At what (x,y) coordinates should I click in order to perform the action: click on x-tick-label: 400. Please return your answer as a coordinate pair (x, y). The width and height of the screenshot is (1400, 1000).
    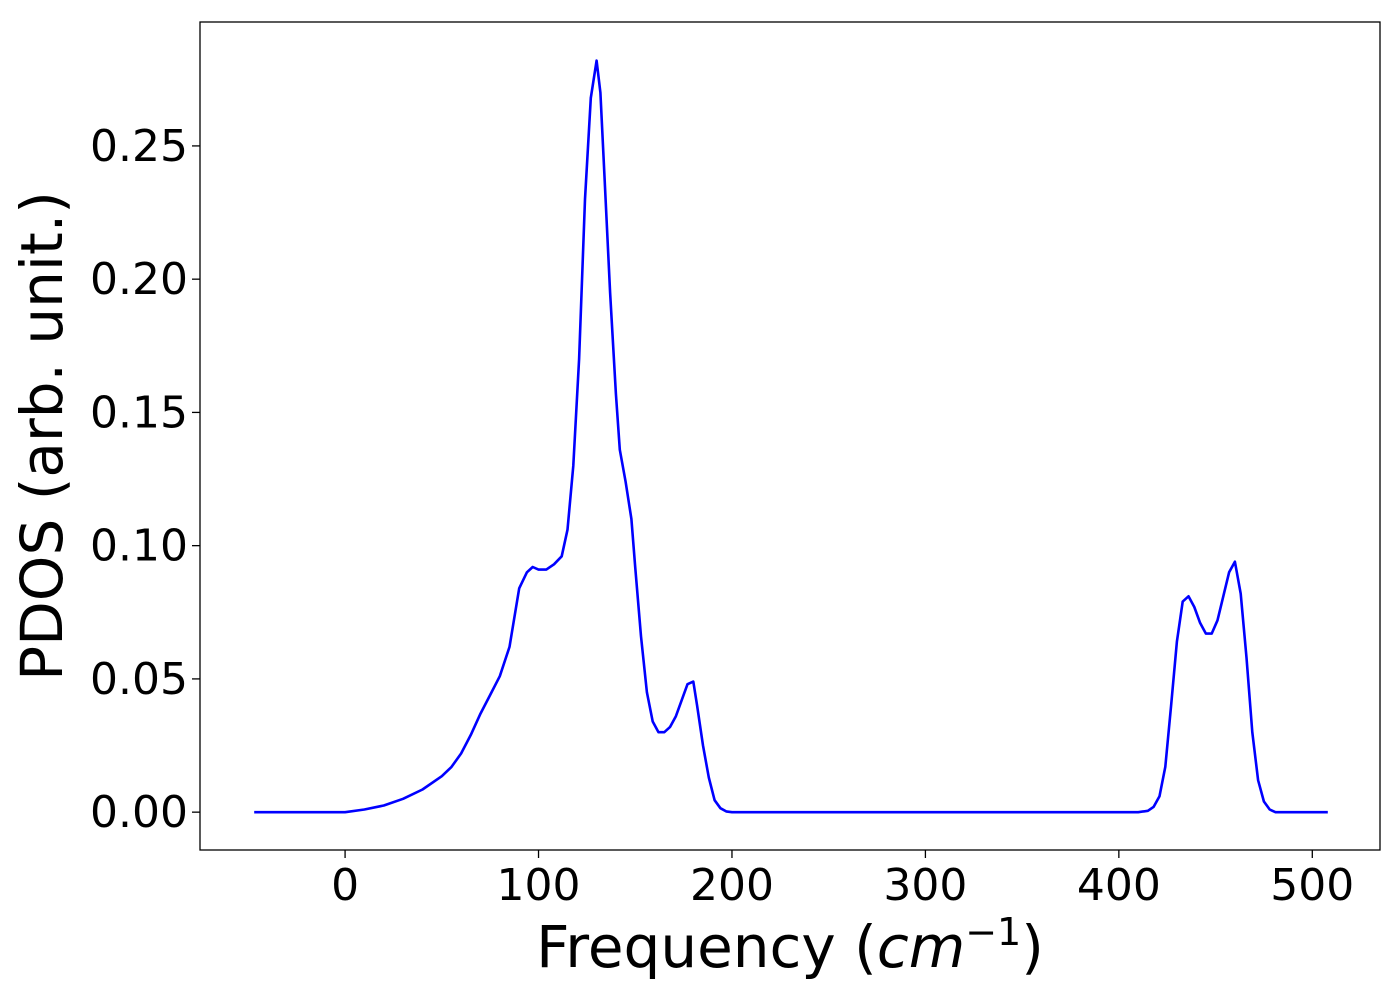
    Looking at the image, I should click on (1119, 885).